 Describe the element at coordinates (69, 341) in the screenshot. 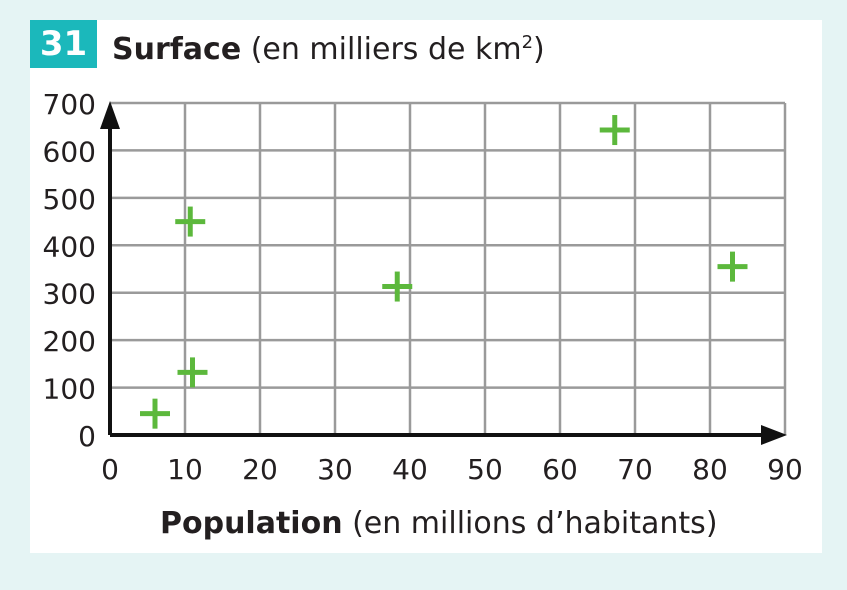

I see `y-tick-label: 200` at that location.